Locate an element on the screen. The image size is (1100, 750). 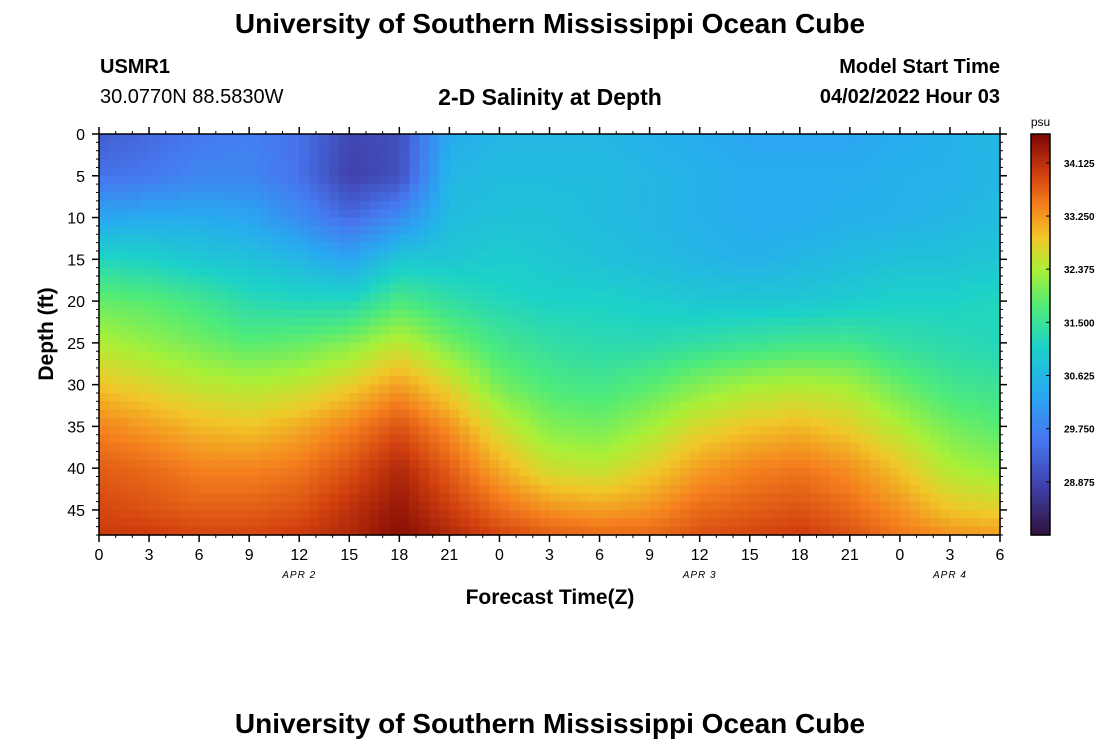
x-tick-label: 9 is located at coordinates (249, 555).